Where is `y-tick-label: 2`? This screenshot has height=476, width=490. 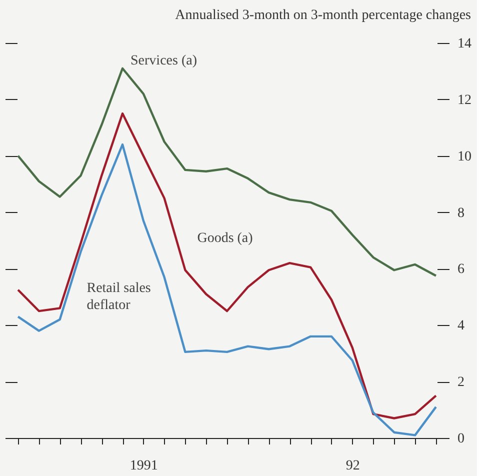 y-tick-label: 2 is located at coordinates (461, 382).